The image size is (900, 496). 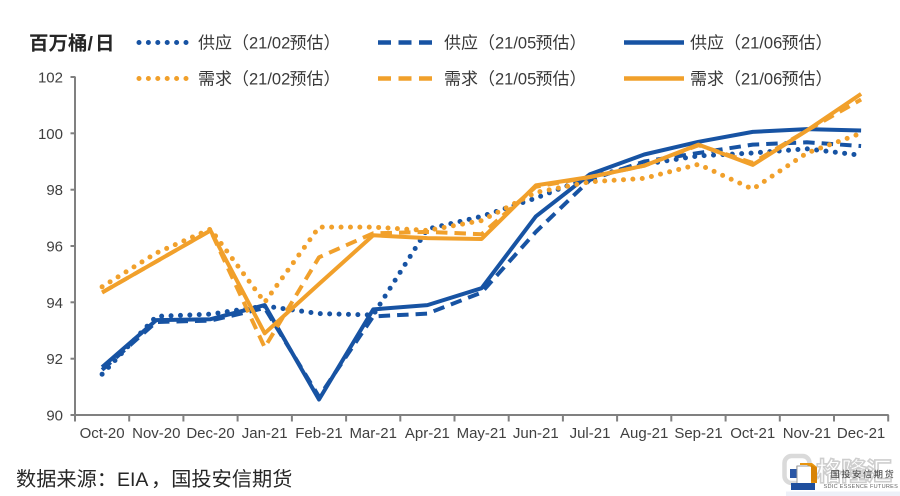 I want to click on svg-text: Apr-21, so click(x=427, y=433).